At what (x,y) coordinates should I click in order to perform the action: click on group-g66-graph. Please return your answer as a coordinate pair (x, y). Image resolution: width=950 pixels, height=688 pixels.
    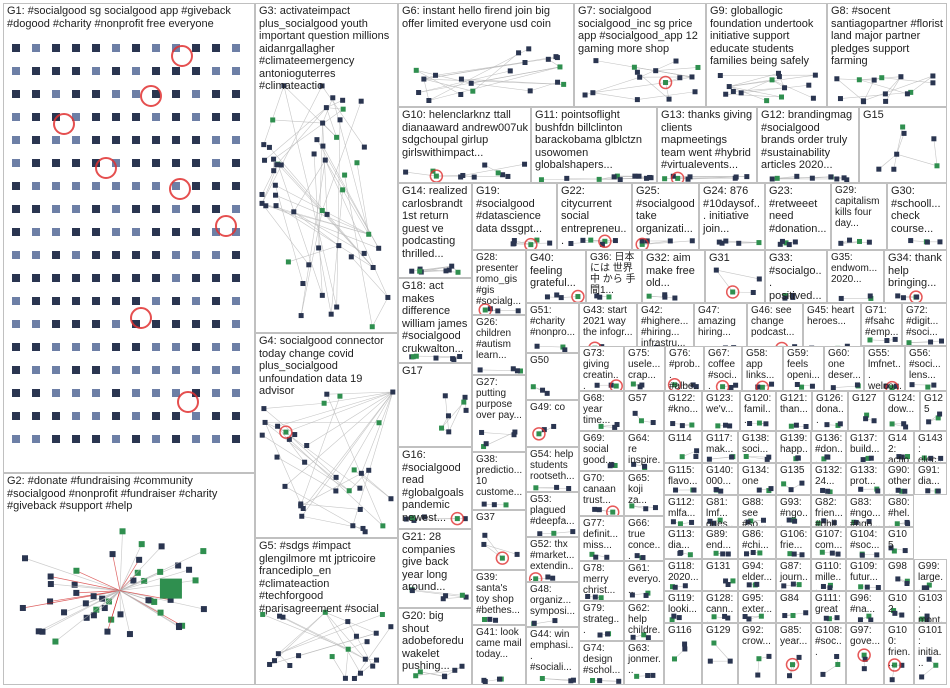
    Looking at the image, I should click on (640, 556).